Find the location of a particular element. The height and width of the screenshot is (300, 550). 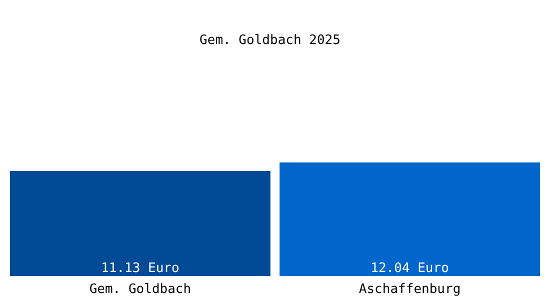

data-label: 11.13 Euro is located at coordinates (140, 268).